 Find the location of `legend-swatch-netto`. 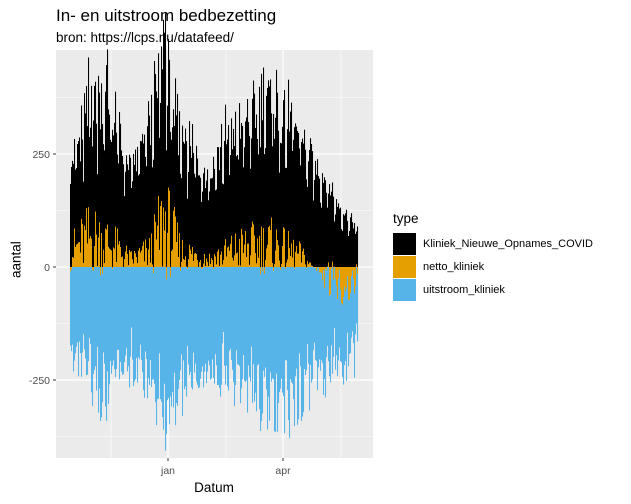

legend-swatch-netto is located at coordinates (404, 266).